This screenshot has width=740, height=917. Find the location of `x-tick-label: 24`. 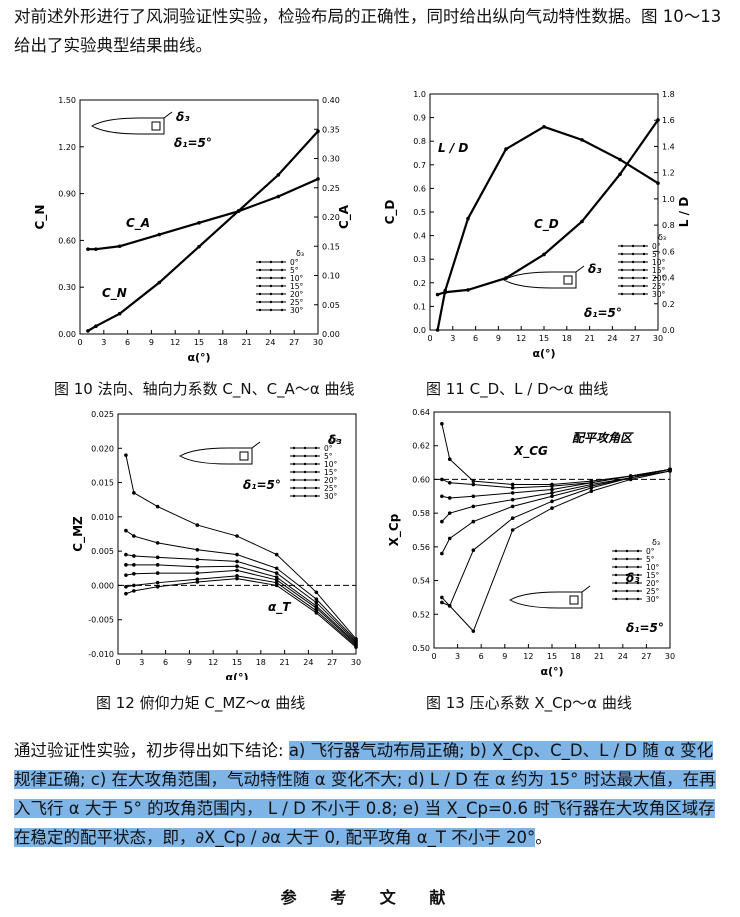

x-tick-label: 24 is located at coordinates (308, 662).